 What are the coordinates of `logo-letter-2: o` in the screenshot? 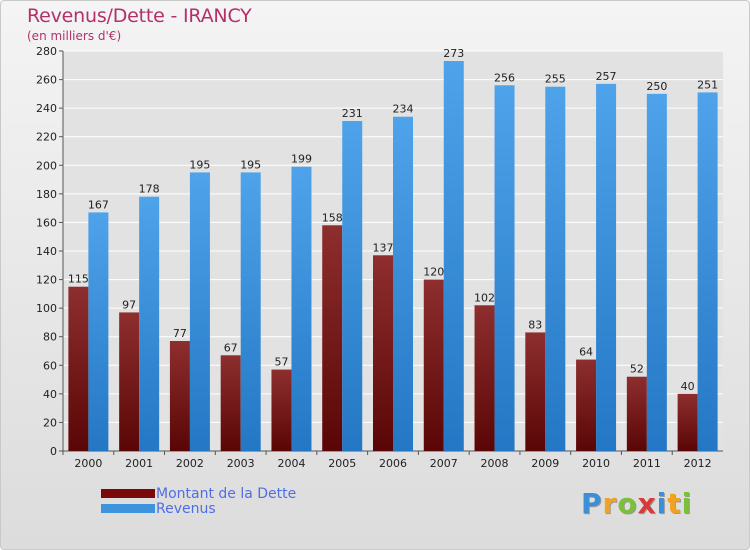 It's located at (627, 503).